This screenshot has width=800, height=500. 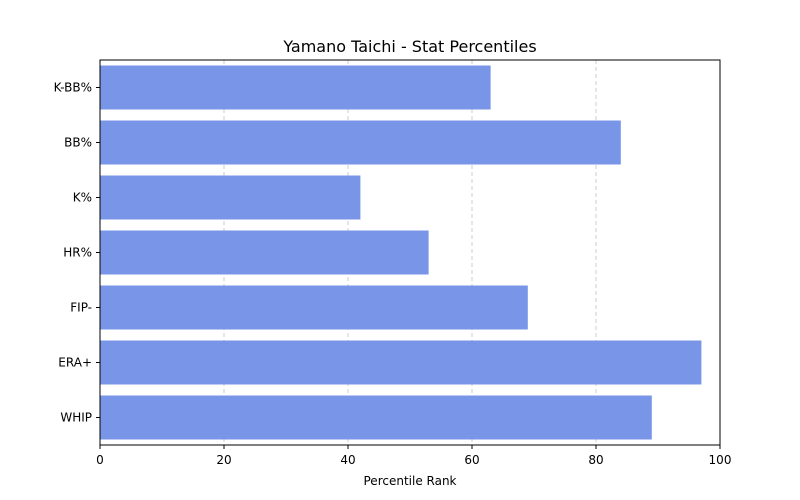 I want to click on x-axis-label: Percentile Rank, so click(x=410, y=481).